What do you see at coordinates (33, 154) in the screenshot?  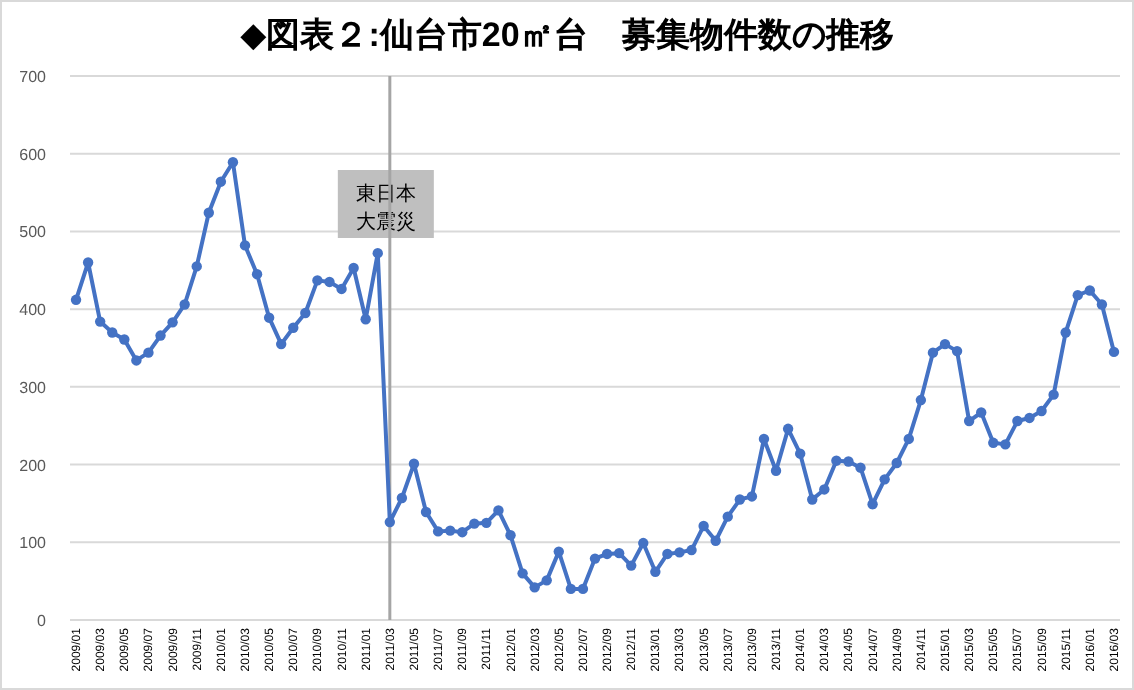 I see `y-tick-label: 600` at bounding box center [33, 154].